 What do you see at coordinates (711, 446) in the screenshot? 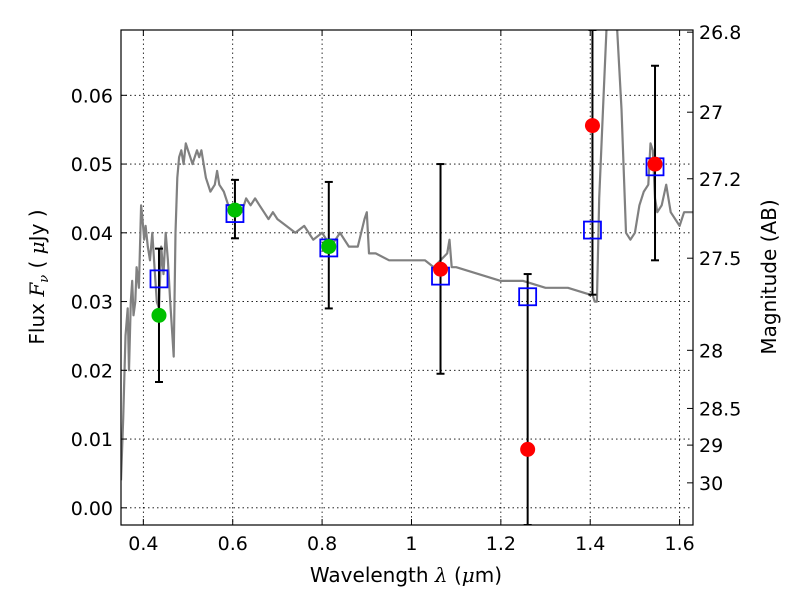
I see `y2-tick-label: 29` at bounding box center [711, 446].